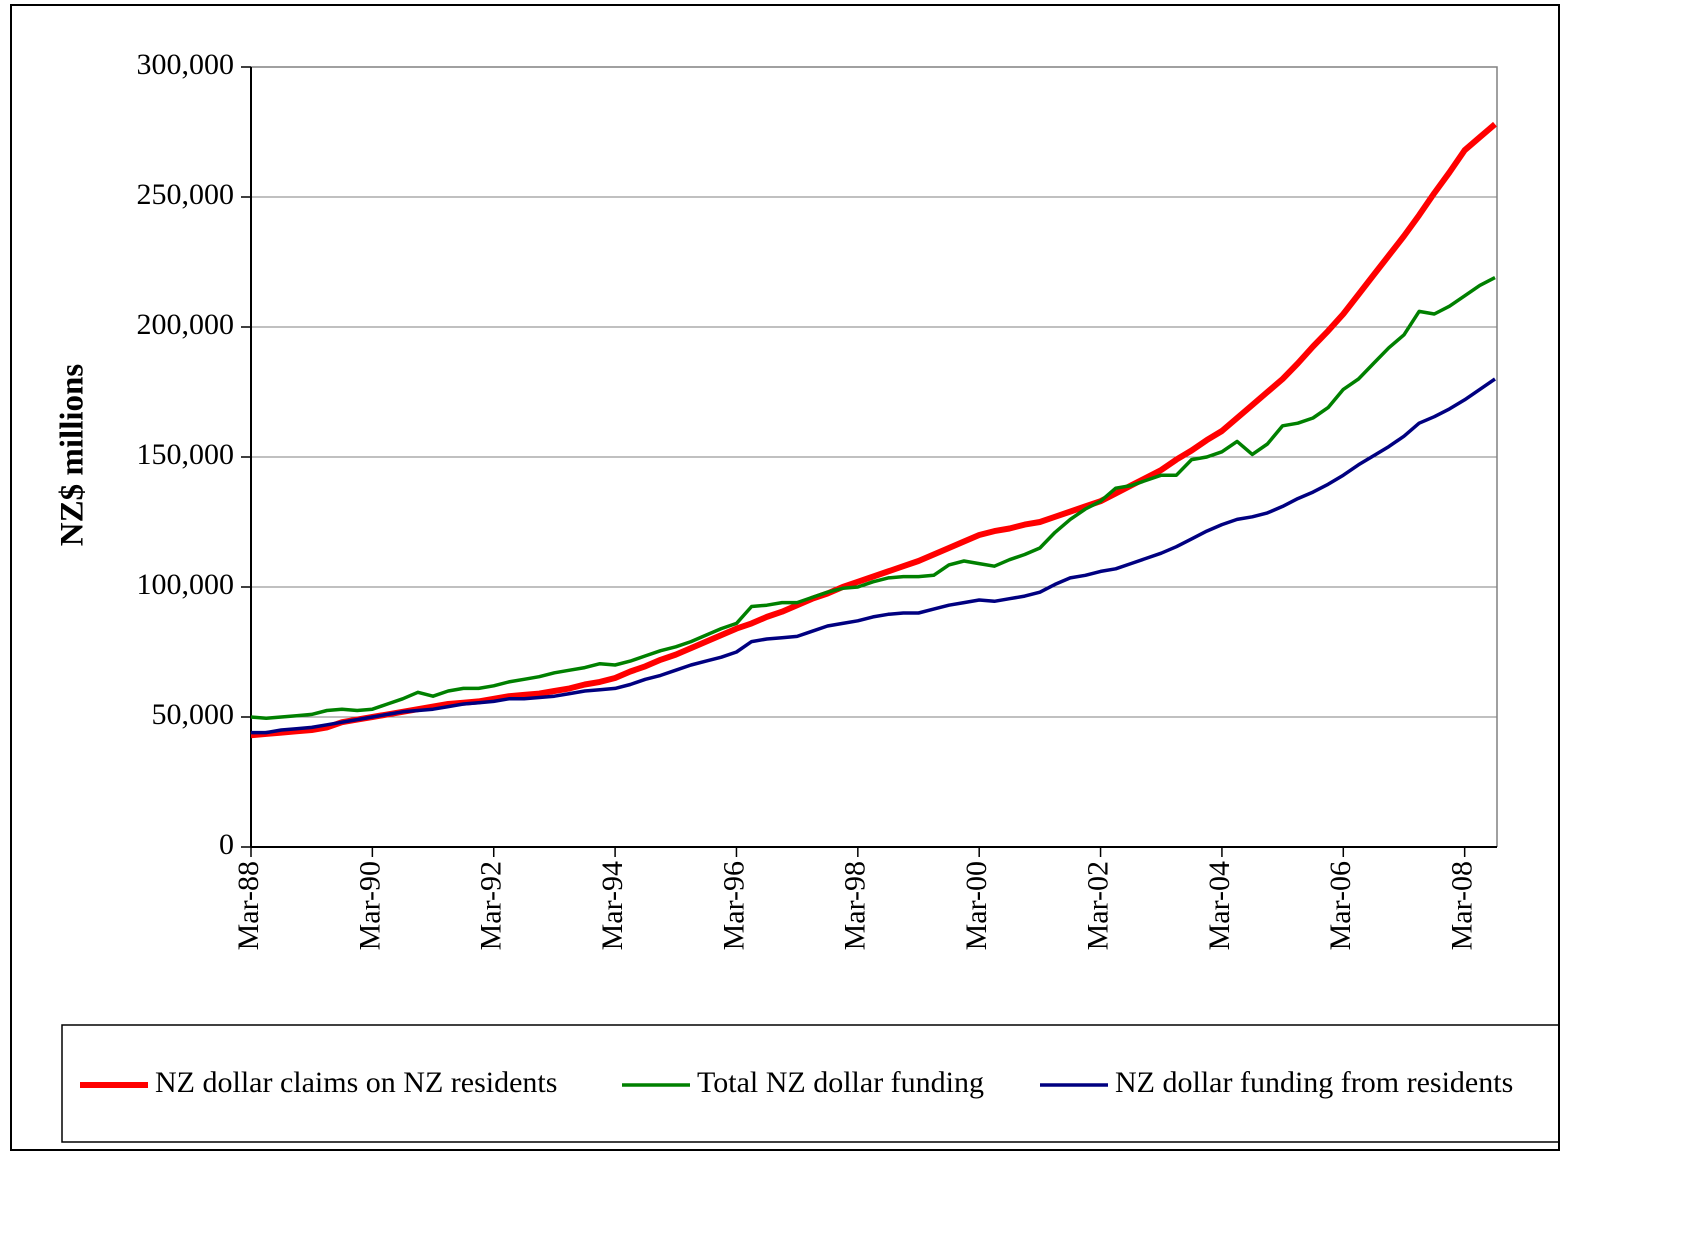  Describe the element at coordinates (248, 905) in the screenshot. I see `x-tick-label: Mar-88` at that location.